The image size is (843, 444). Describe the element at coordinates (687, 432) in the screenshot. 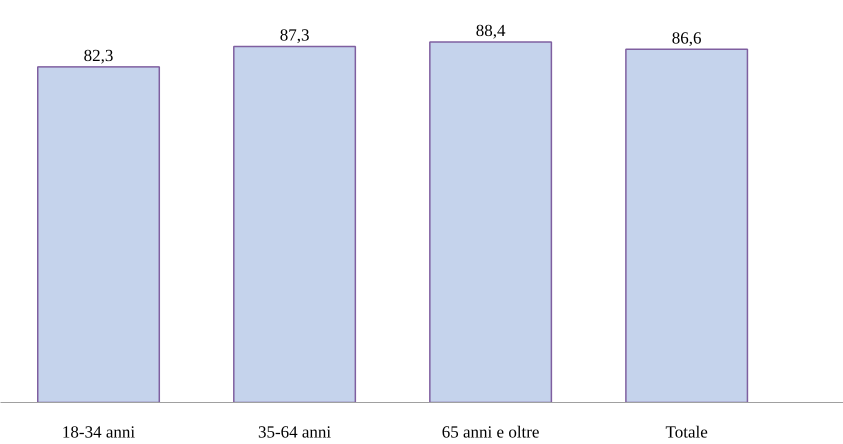

I see `x-tick-label: Totale` at that location.